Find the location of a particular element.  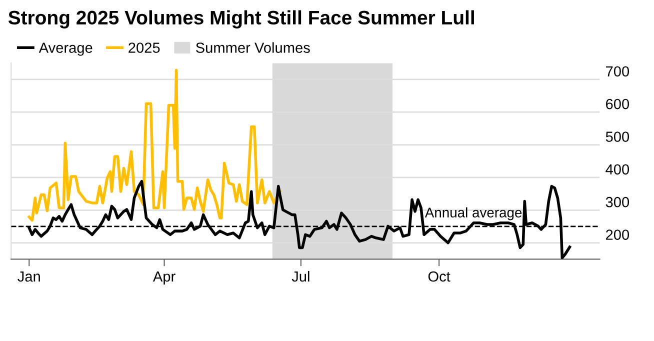

chart-title: Strong 2025 Volumes Might Still Face Summer Lull is located at coordinates (241, 19).